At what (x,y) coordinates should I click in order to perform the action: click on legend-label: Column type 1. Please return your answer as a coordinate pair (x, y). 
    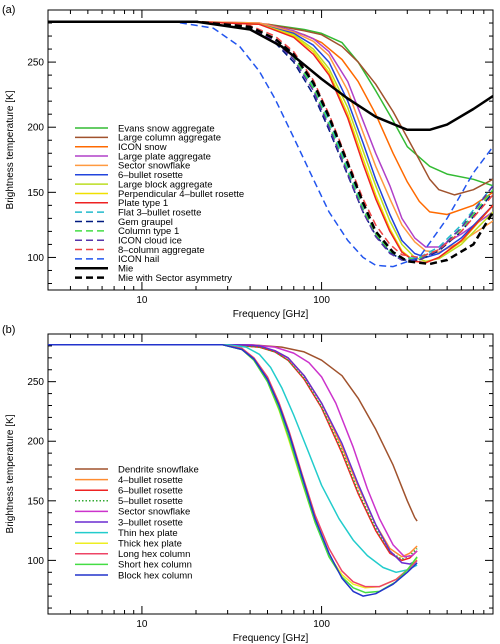
    Looking at the image, I should click on (148, 231).